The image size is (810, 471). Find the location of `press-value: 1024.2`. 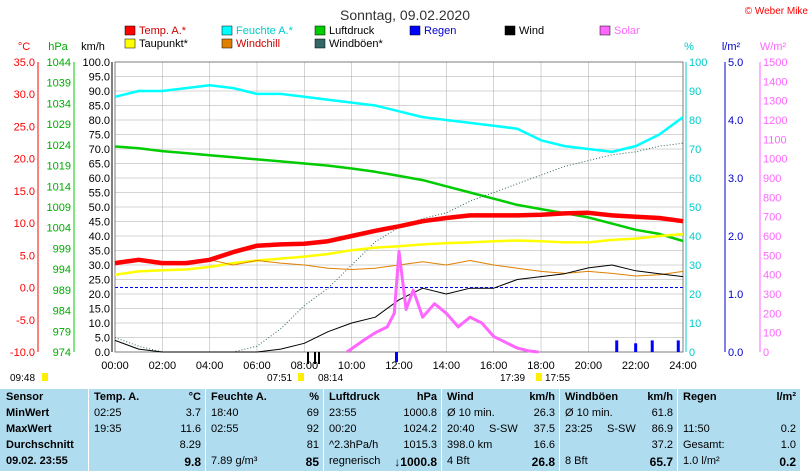

press-value: 1024.2 is located at coordinates (420, 429).